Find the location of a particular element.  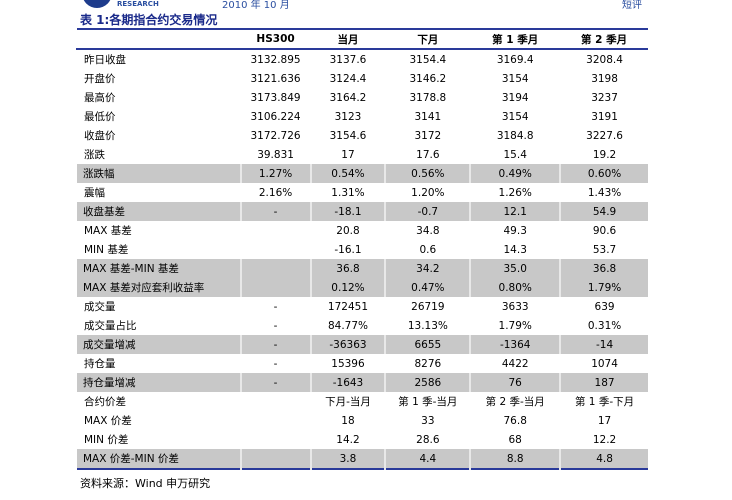

row-label: 开盘价 is located at coordinates (100, 79).